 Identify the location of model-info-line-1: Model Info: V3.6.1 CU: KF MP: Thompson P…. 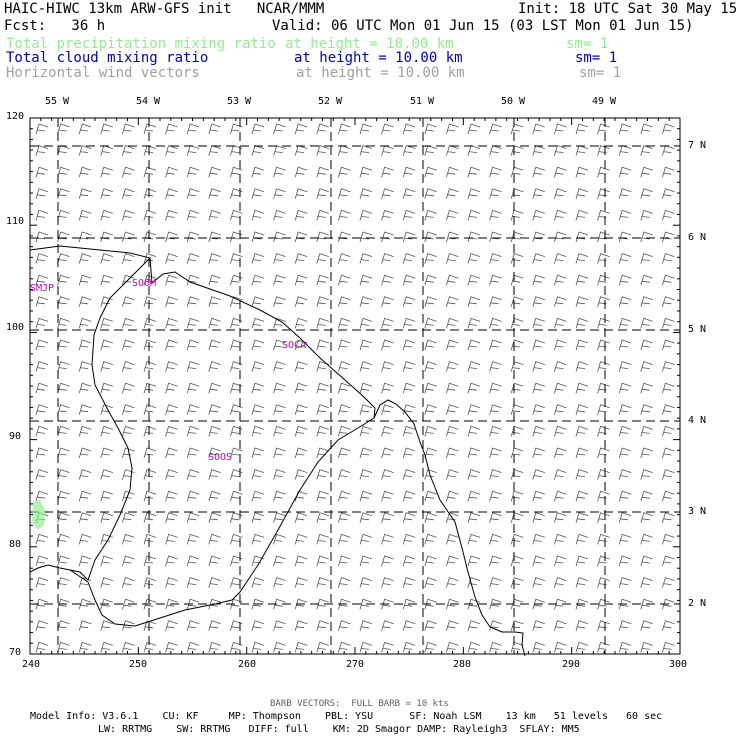
(346, 716).